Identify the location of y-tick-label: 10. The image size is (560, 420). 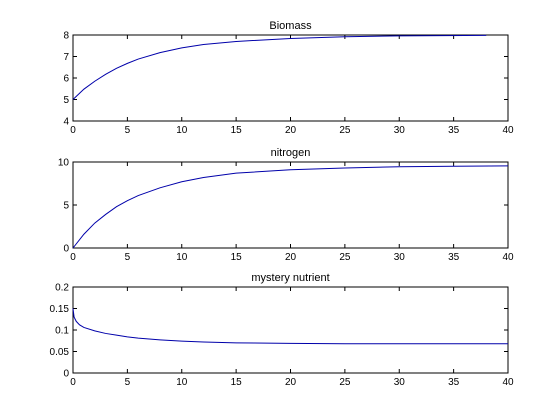
(64, 163).